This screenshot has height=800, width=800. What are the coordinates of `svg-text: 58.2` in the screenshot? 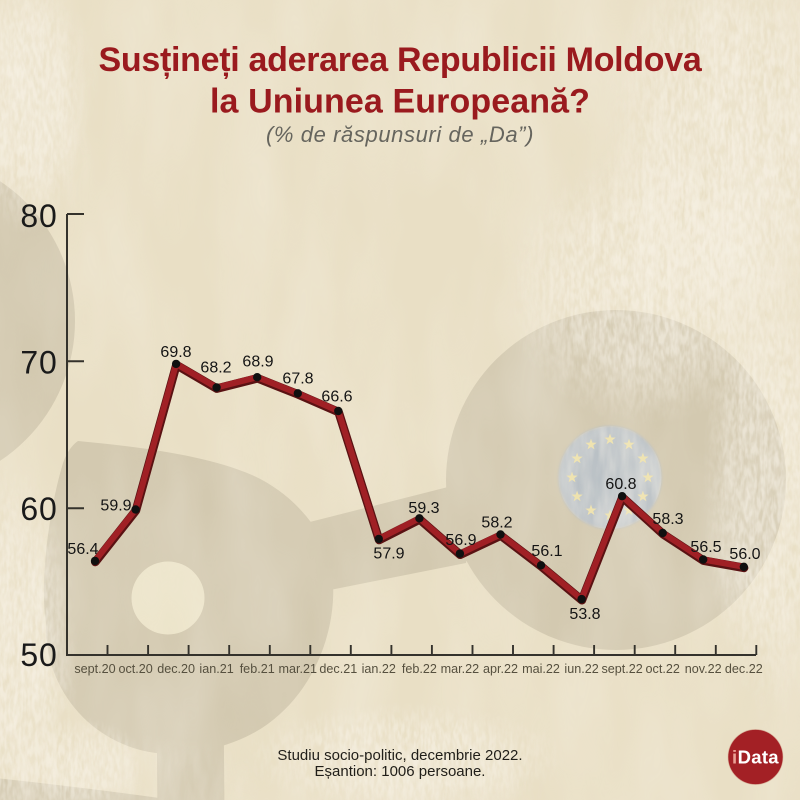 It's located at (496, 522).